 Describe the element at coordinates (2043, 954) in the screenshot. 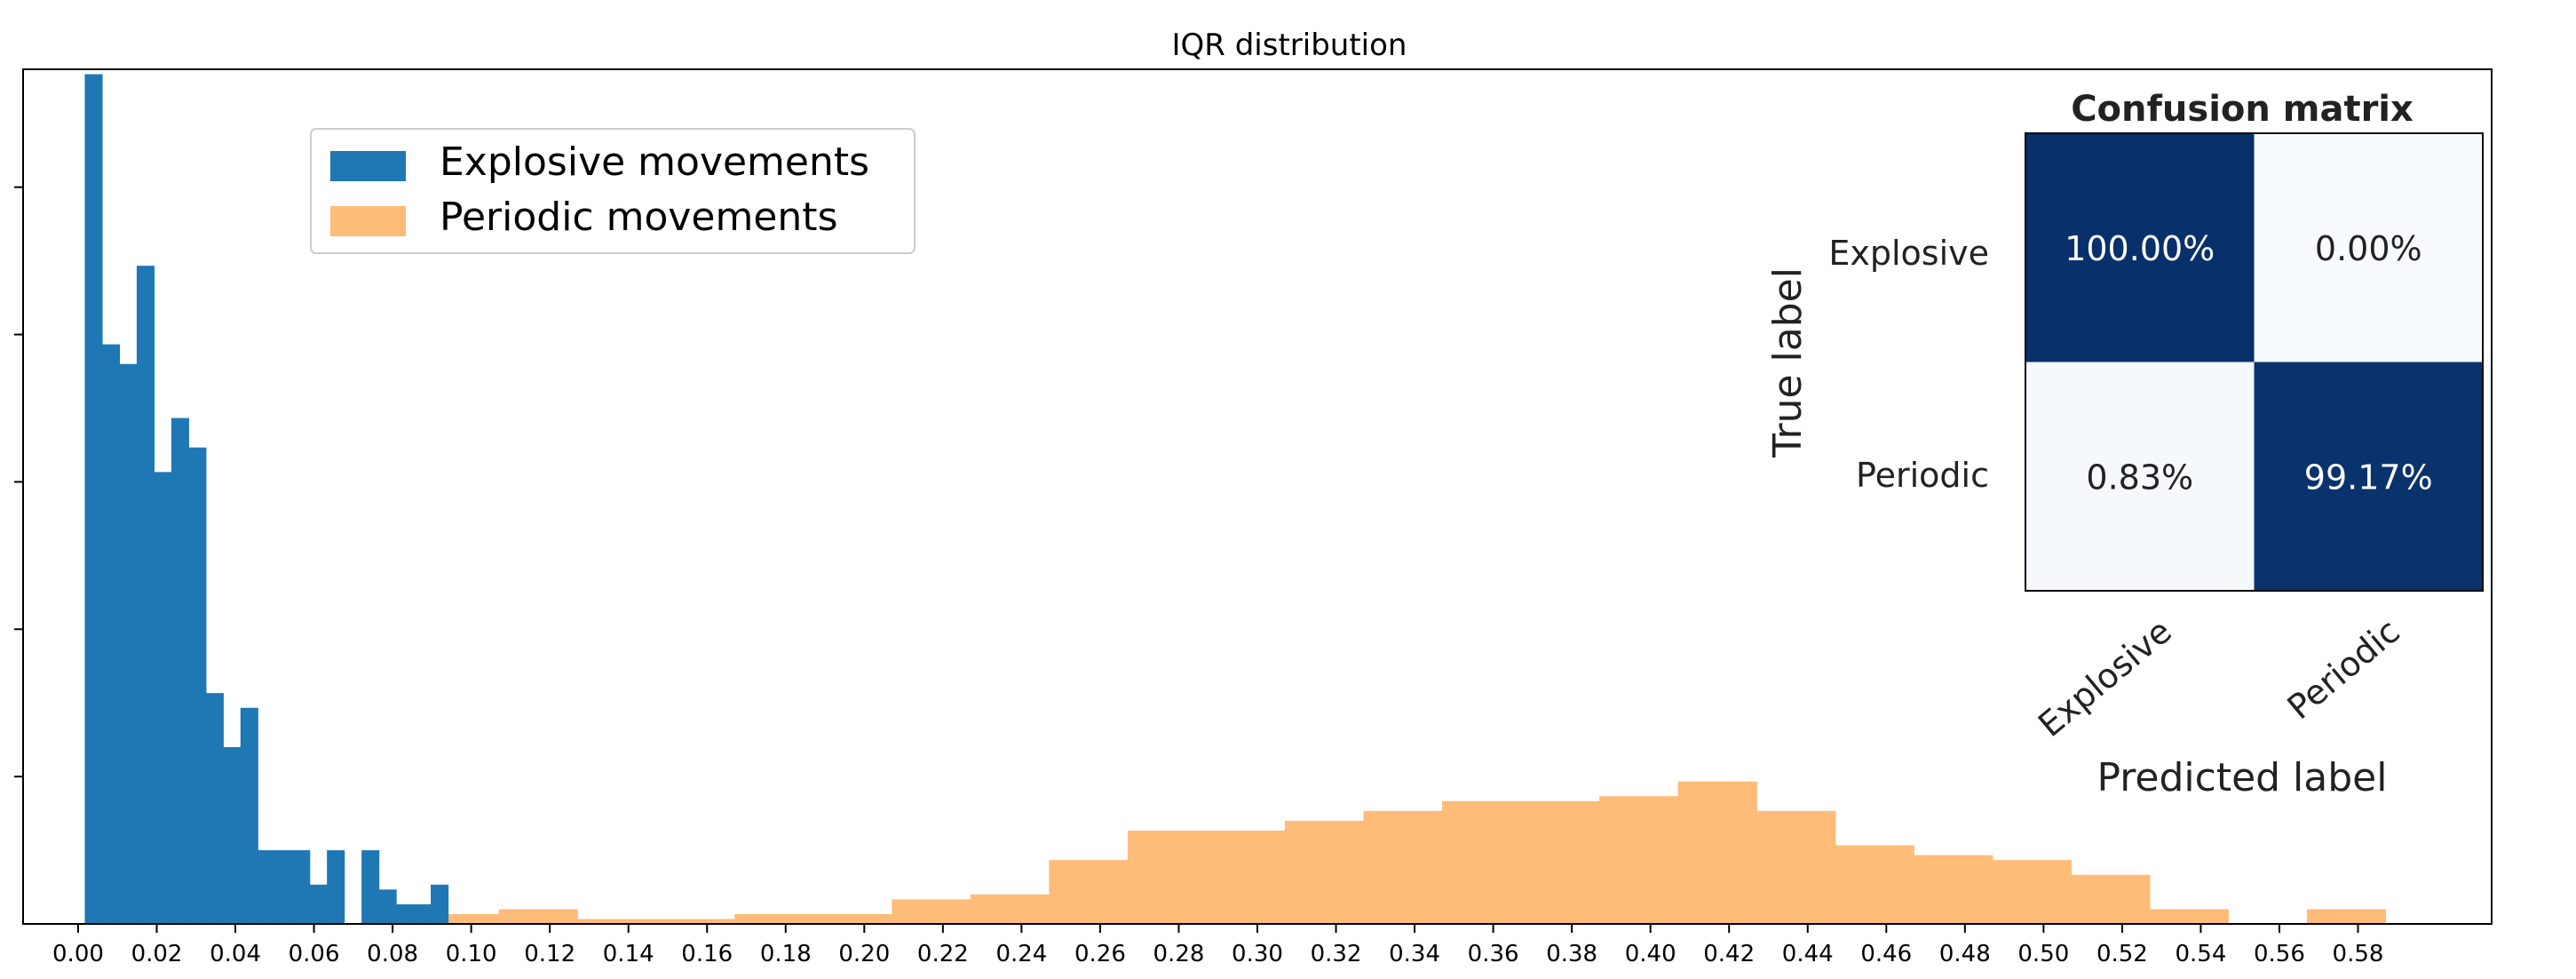

I see `x-tick-label: 0.50` at that location.